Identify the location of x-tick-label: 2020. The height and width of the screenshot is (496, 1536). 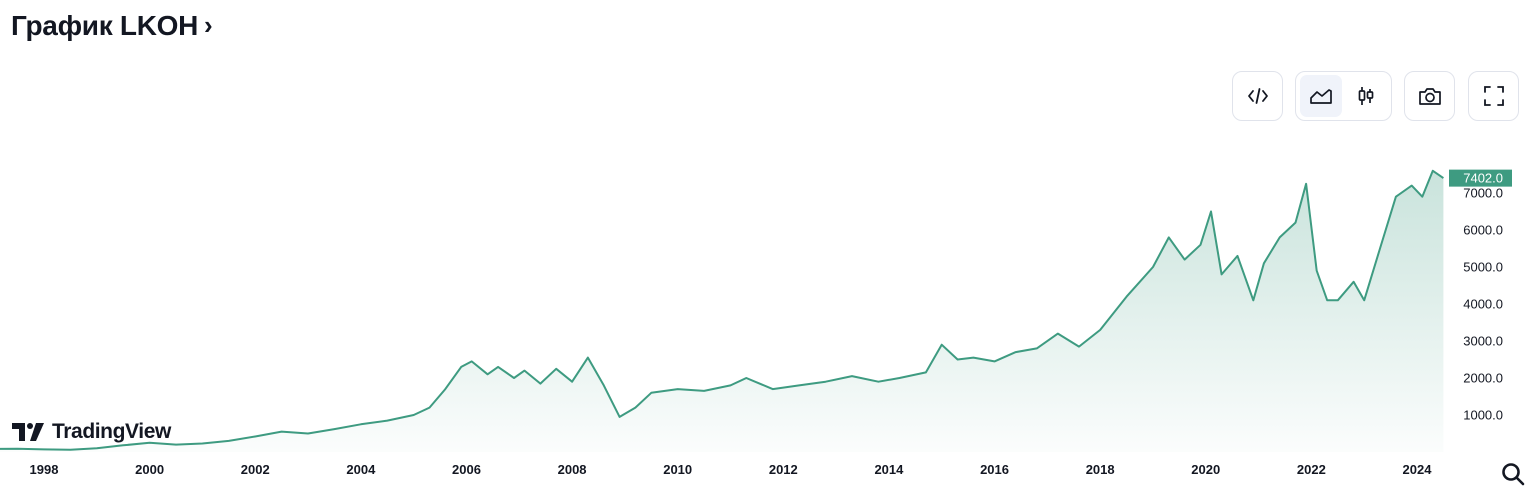
(1205, 469).